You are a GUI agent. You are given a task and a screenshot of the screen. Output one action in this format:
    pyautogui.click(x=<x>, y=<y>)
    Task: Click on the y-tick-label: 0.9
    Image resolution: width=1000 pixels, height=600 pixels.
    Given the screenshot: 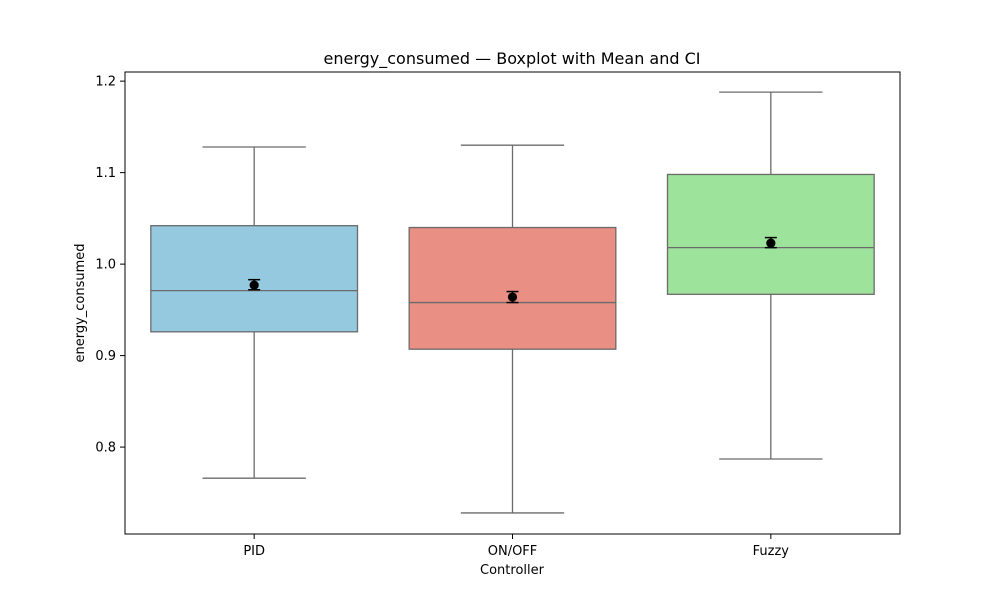 What is the action you would take?
    pyautogui.click(x=105, y=356)
    